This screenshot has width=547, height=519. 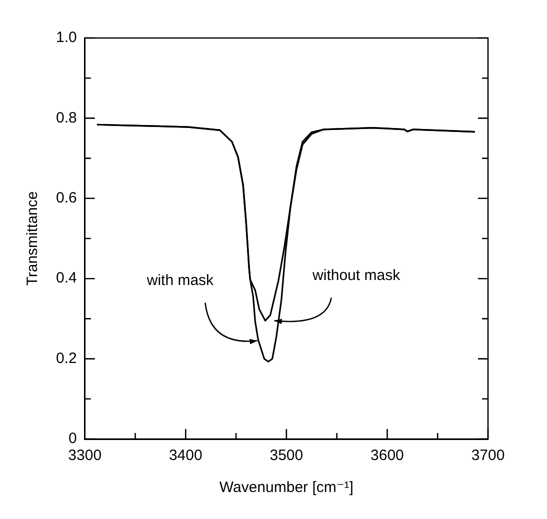 I want to click on y-tick-label: 1.0, so click(x=66, y=37).